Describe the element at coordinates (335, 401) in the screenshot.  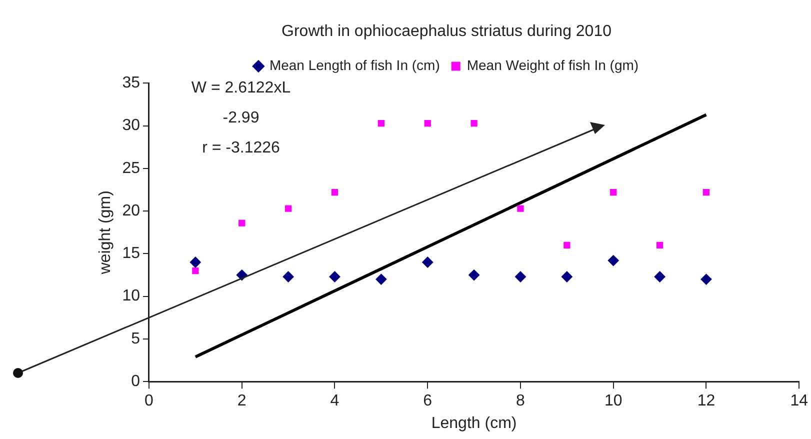
I see `x-tick-label: 4` at that location.